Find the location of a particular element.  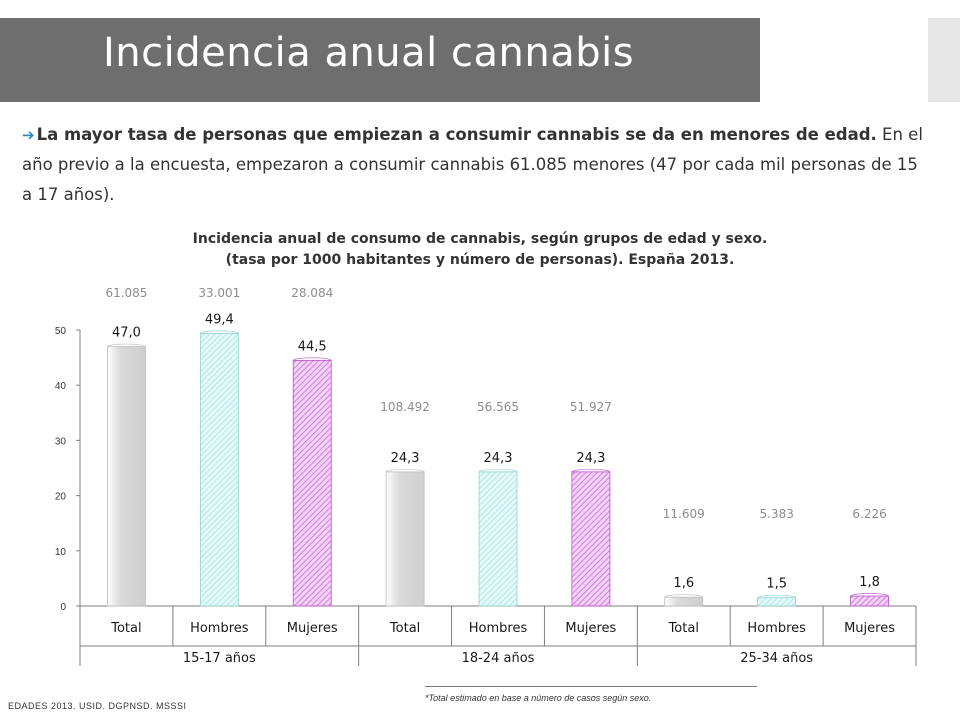

data-label: 44,5 is located at coordinates (312, 346).